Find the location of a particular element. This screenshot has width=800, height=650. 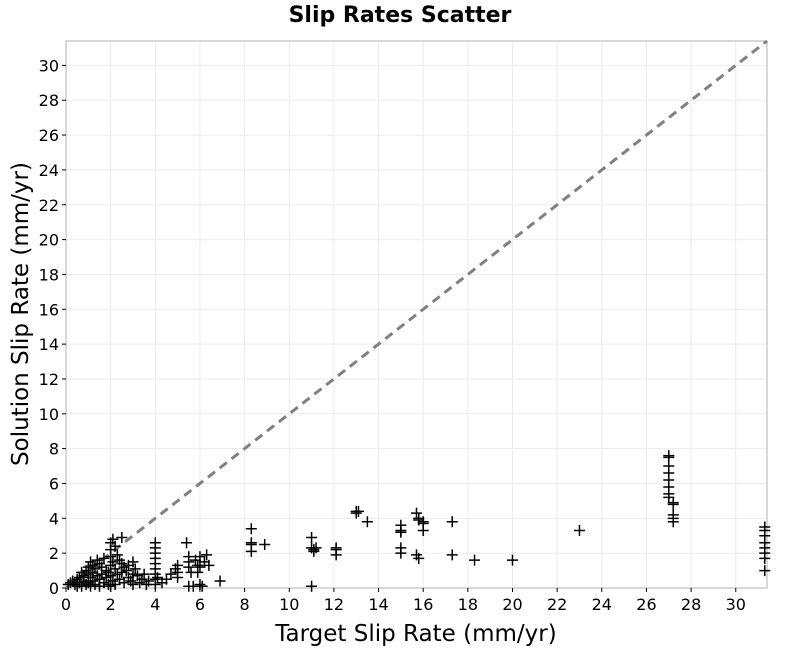

x-tick-label: 6 is located at coordinates (200, 604).